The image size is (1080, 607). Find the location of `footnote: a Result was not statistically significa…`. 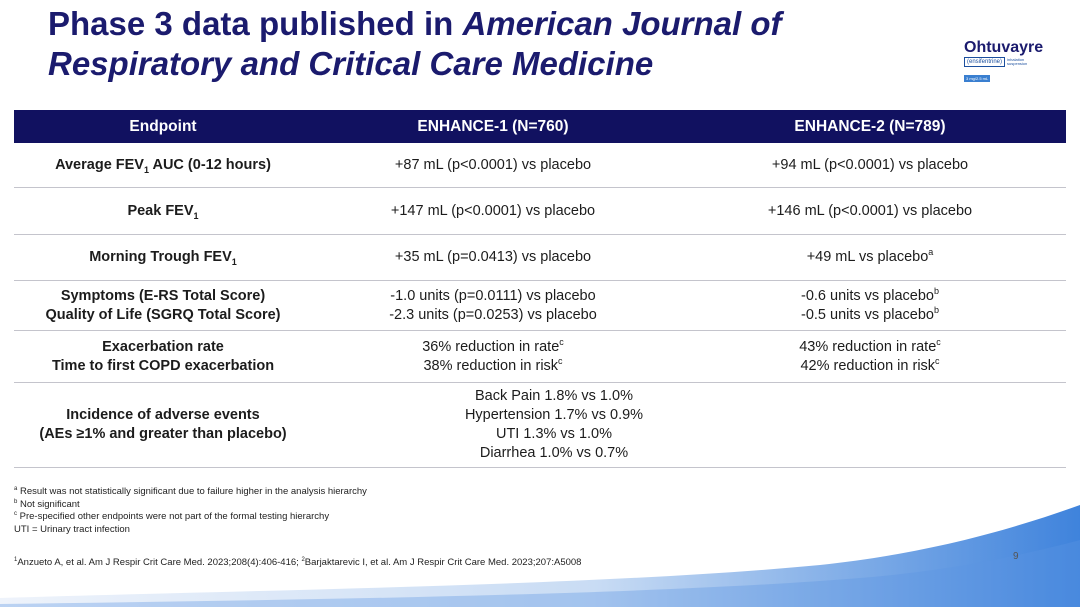

footnote: a Result was not statistically significa… is located at coordinates (190, 491).